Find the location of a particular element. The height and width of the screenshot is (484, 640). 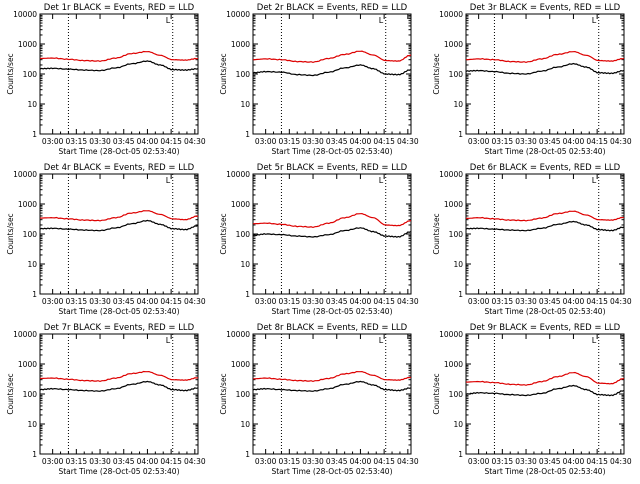

panel-title: Det 6r BLACK = Events, RED = LLD is located at coordinates (545, 168).